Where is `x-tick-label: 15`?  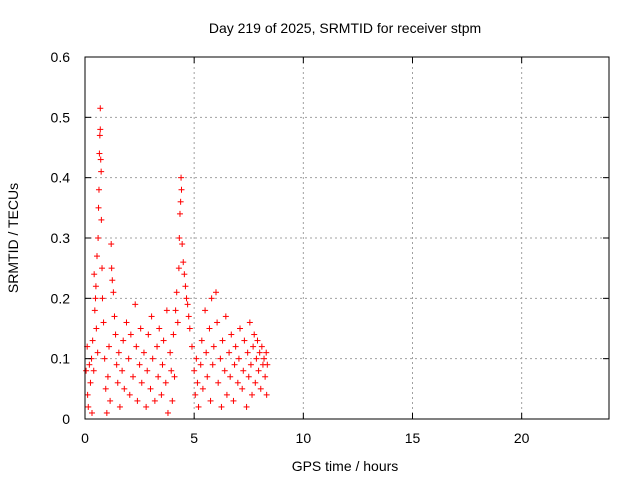
x-tick-label: 15 is located at coordinates (413, 438).